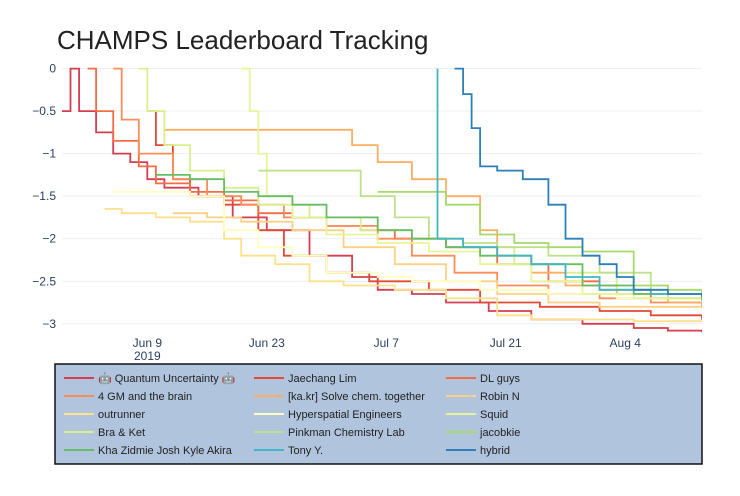 Image resolution: width=740 pixels, height=496 pixels. Describe the element at coordinates (387, 343) in the screenshot. I see `x-tick-label: Jul 7` at that location.